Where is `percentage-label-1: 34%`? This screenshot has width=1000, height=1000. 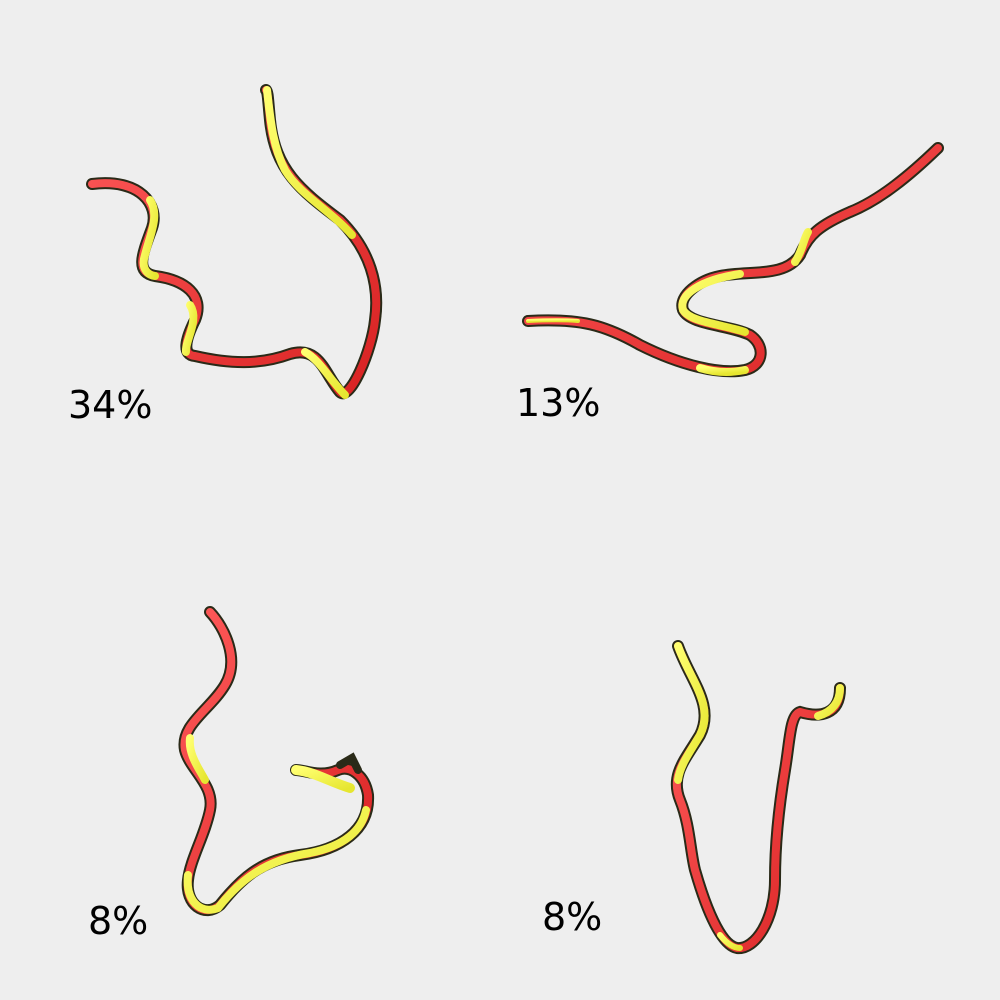 percentage-label-1: 34% is located at coordinates (110, 405).